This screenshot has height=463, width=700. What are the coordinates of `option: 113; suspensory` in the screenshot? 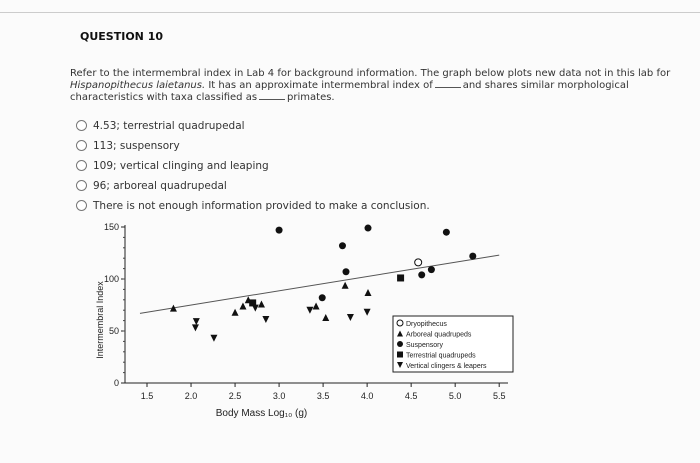 It's located at (128, 146).